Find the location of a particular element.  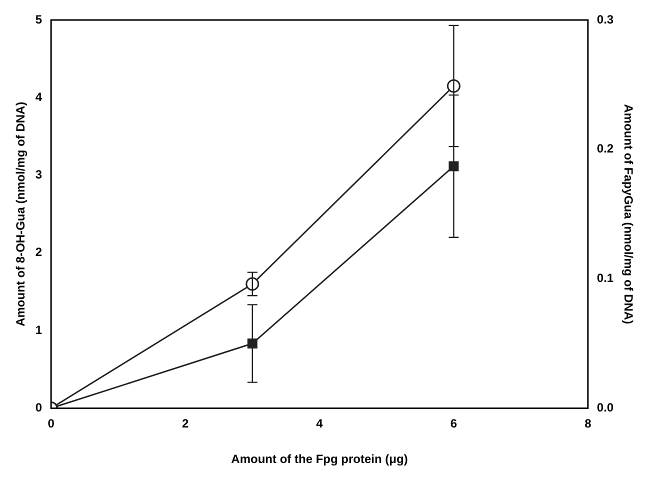

y-tick-label: 5 is located at coordinates (38, 19).